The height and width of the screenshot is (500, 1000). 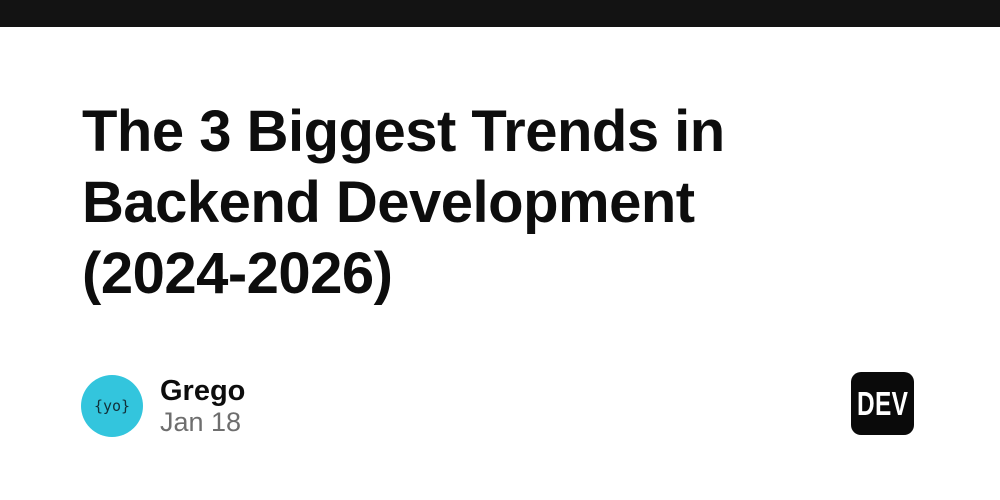 I want to click on title-line: The 3 Biggest Trends in, so click(x=403, y=131).